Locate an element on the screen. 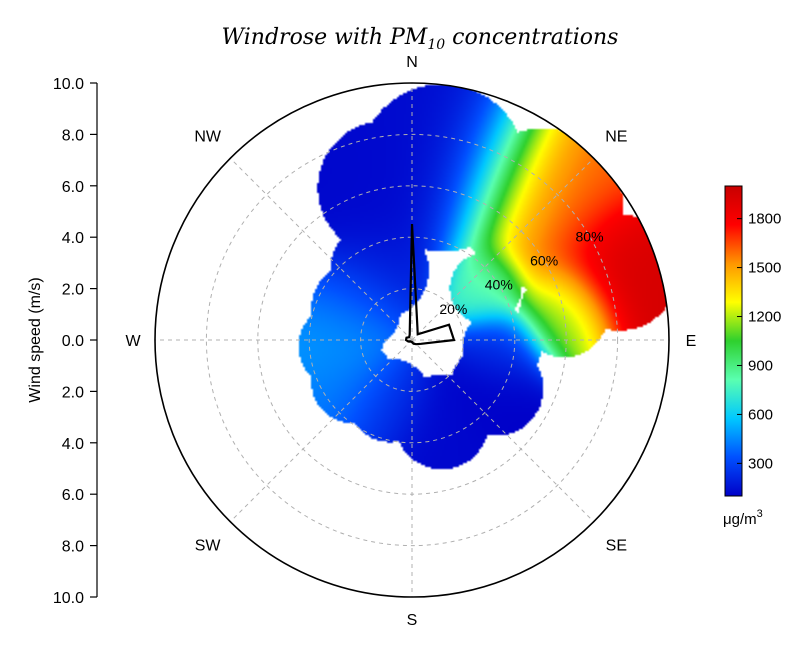  direction-label: N is located at coordinates (412, 62).